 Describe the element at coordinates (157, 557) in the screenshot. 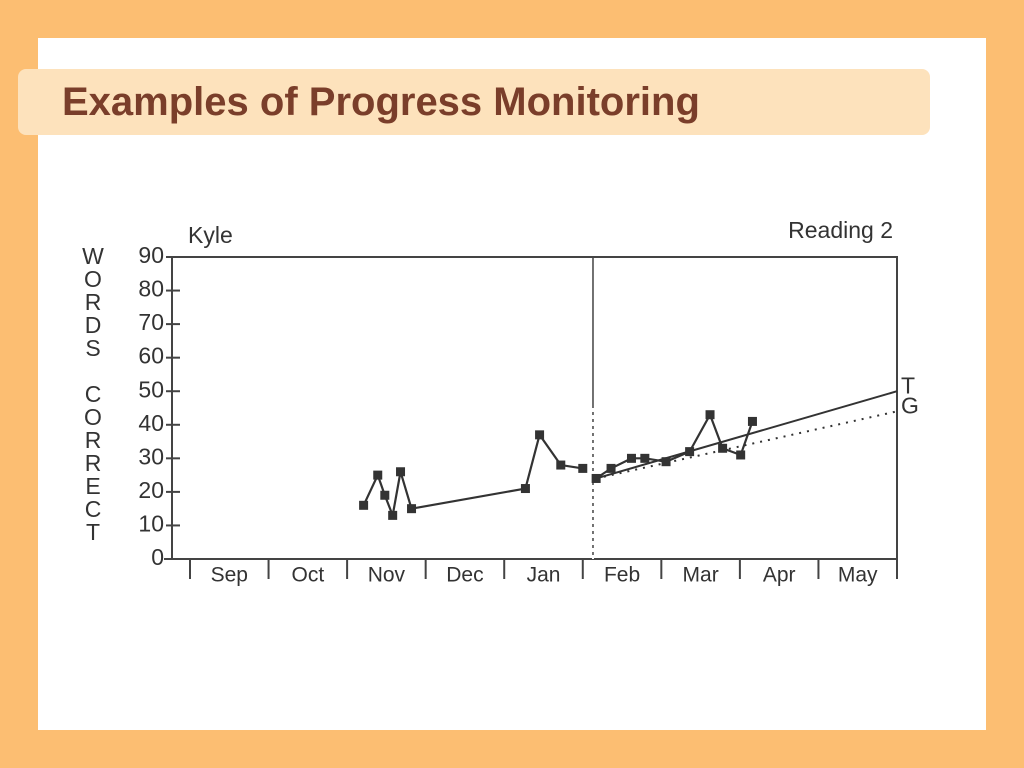

I see `y-tick-label: 0` at that location.